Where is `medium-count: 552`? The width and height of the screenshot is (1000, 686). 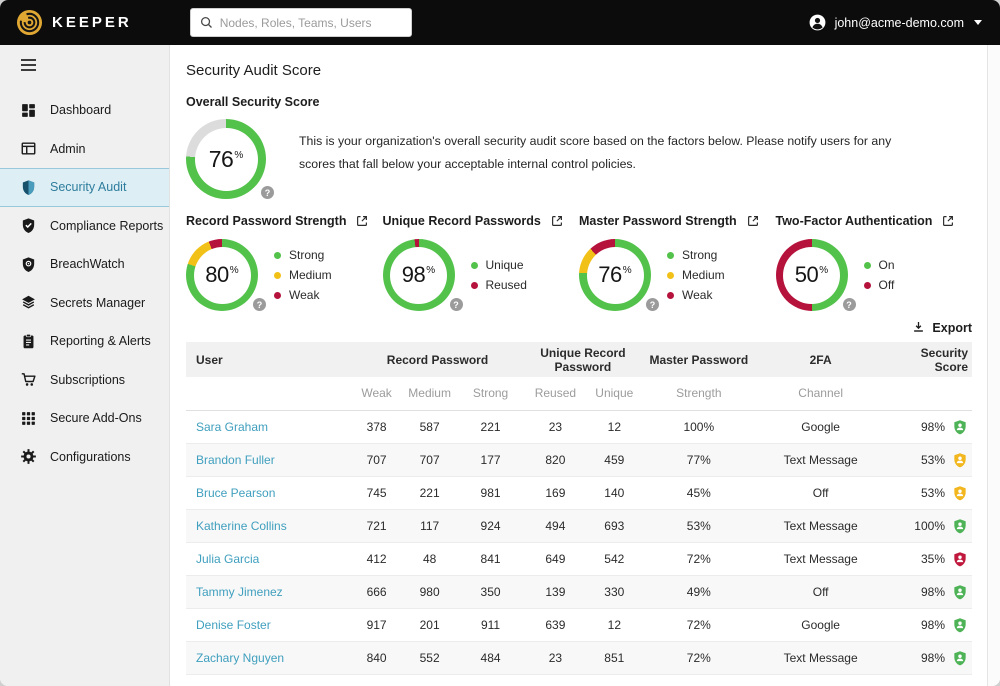 medium-count: 552 is located at coordinates (429, 657).